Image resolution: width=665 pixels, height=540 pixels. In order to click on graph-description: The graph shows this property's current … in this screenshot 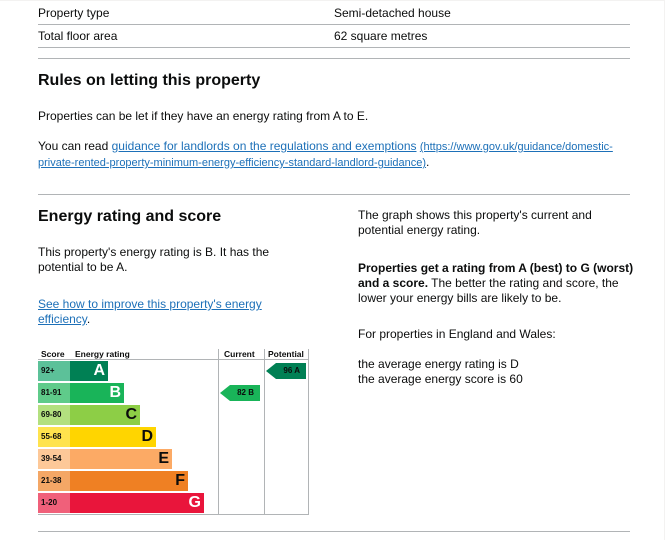, I will do `click(475, 222)`.